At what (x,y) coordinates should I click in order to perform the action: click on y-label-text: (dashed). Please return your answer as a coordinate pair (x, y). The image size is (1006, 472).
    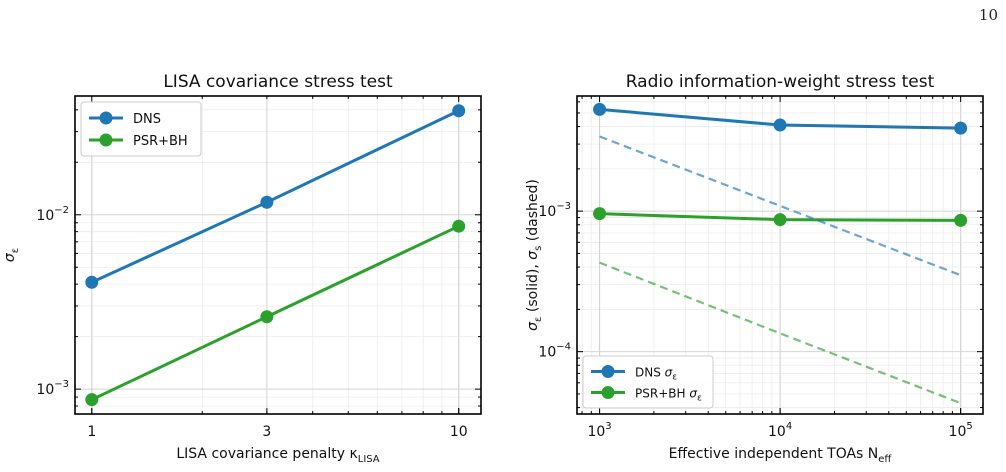
    Looking at the image, I should click on (533, 212).